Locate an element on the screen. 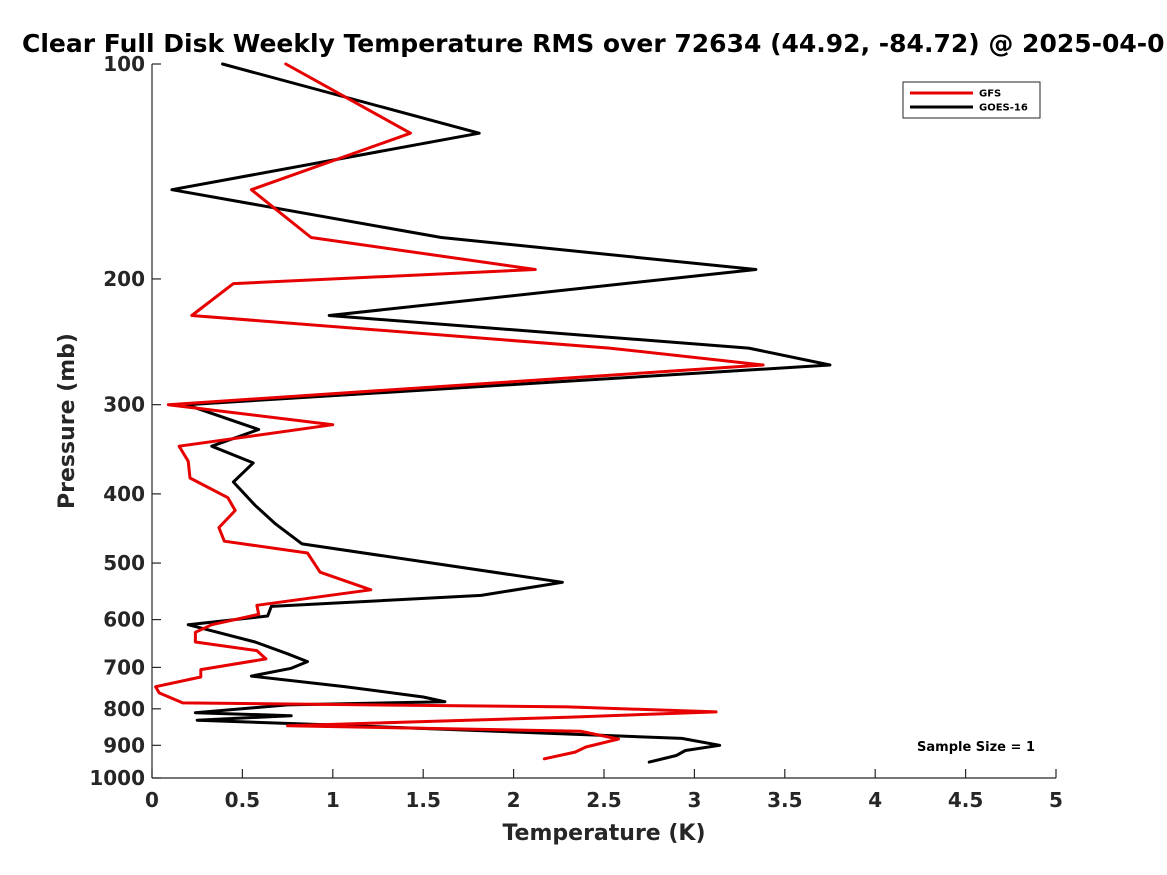 The width and height of the screenshot is (1167, 875). y-tick-label: 200 is located at coordinates (124, 279).